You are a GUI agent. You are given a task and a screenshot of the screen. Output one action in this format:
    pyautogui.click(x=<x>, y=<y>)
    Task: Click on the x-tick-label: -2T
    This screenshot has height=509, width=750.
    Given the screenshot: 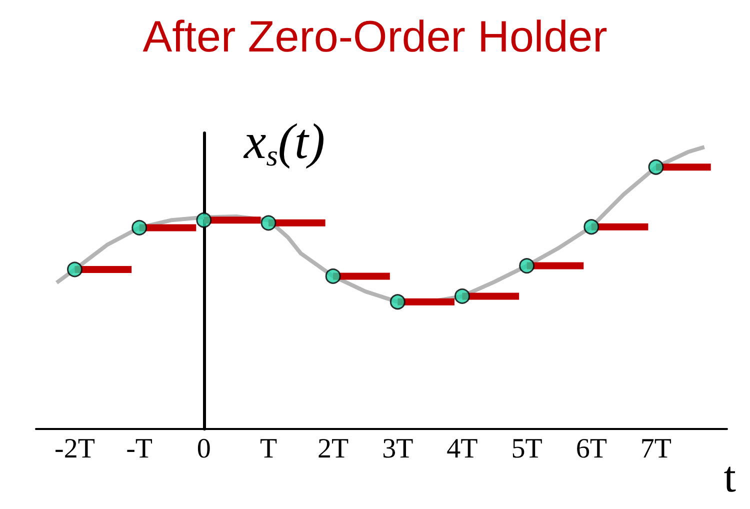 What is the action you would take?
    pyautogui.click(x=74, y=449)
    